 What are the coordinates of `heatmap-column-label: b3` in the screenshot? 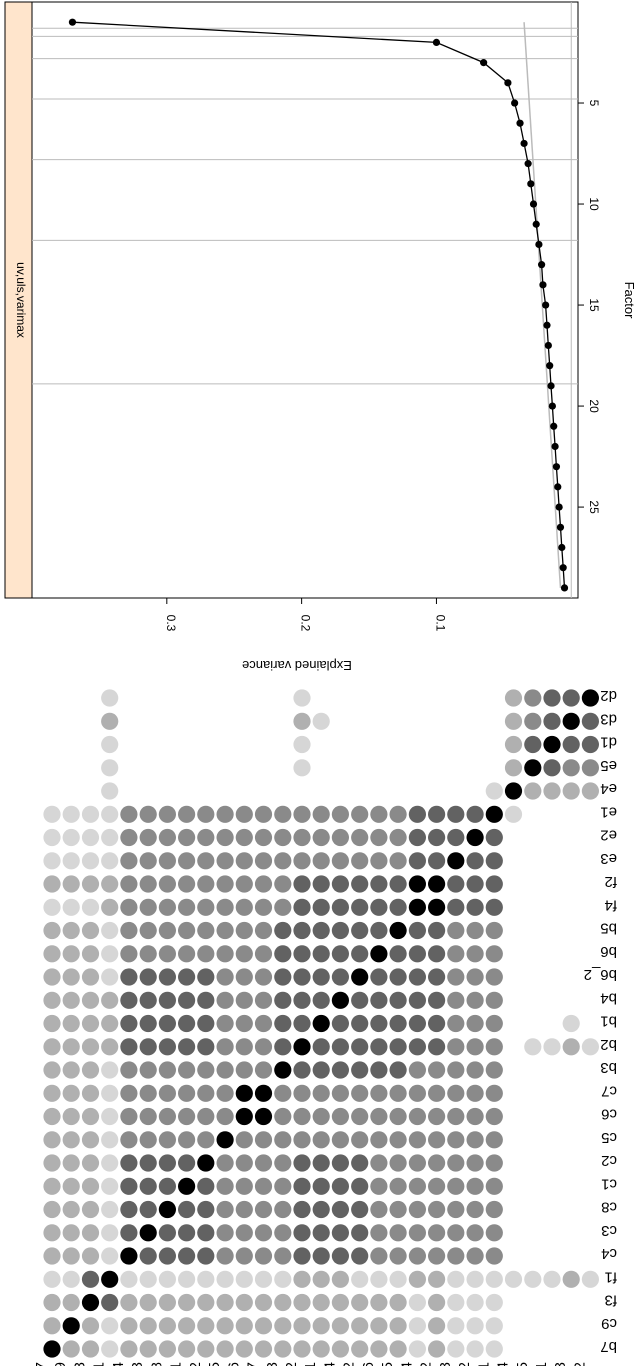 It's located at (608, 1067).